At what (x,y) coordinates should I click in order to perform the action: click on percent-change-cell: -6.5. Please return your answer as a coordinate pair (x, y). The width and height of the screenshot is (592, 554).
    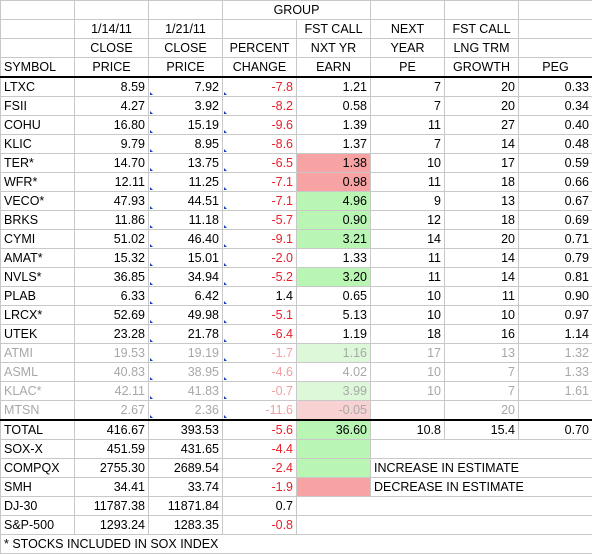
    Looking at the image, I should click on (260, 163).